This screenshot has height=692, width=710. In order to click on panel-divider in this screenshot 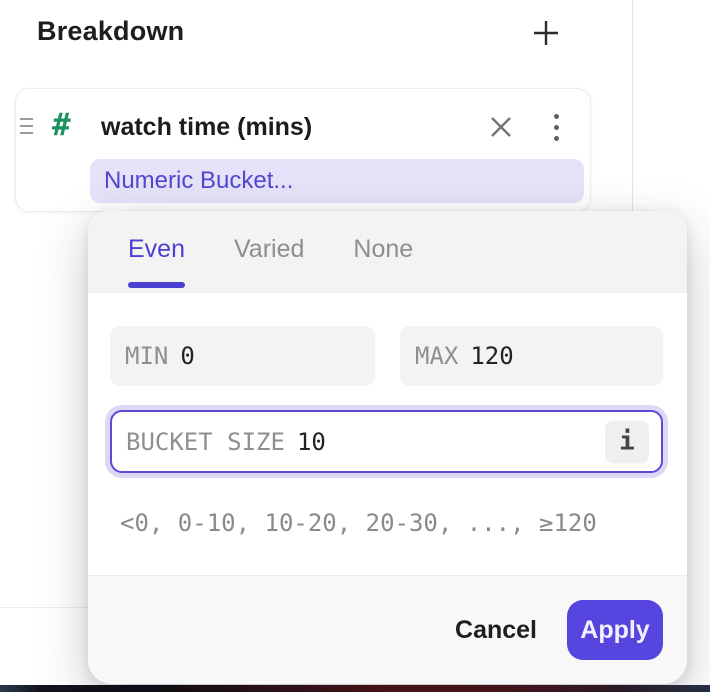, I will do `click(632, 105)`.